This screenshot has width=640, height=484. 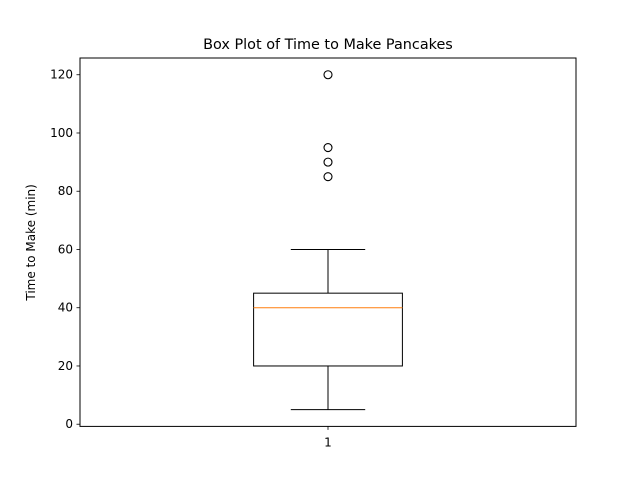 What do you see at coordinates (65, 366) in the screenshot?
I see `y-tick-label: 20` at bounding box center [65, 366].